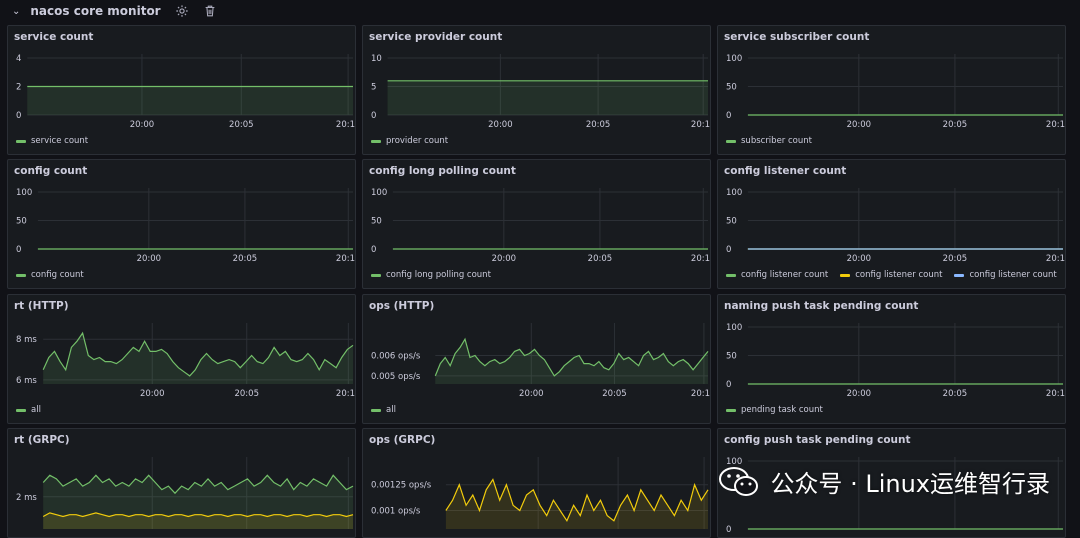  What do you see at coordinates (895, 226) in the screenshot?
I see `chart-config-listener-count: 100 50 0 20:00 20:05 20:1` at bounding box center [895, 226].